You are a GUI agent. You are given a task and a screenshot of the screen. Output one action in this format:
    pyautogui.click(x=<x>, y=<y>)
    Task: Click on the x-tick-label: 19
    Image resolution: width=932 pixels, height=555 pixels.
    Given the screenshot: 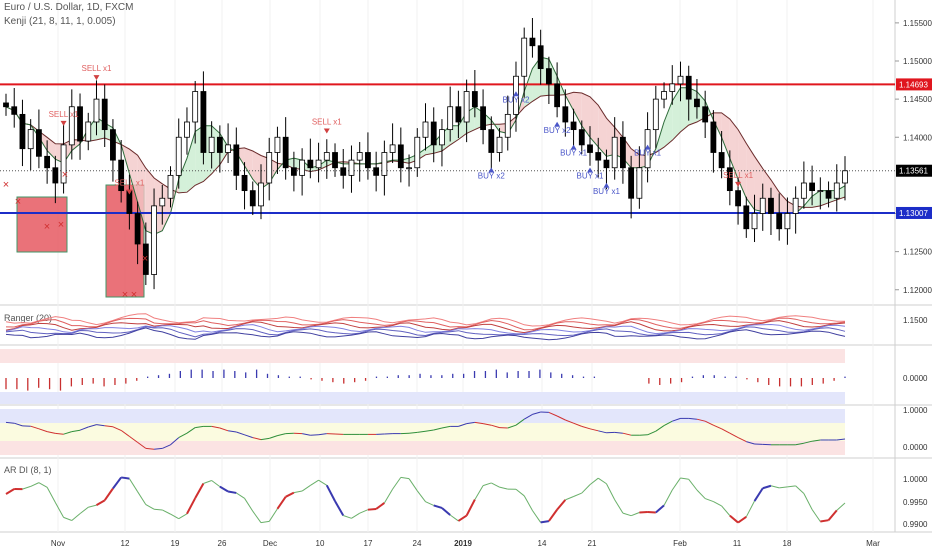 What is the action you would take?
    pyautogui.click(x=175, y=543)
    